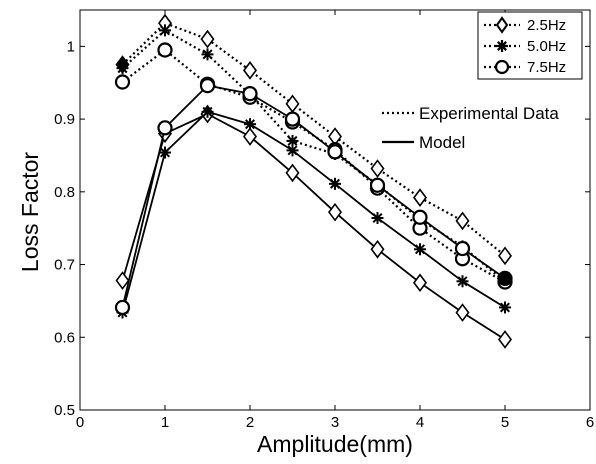 The height and width of the screenshot is (464, 596). What do you see at coordinates (71, 46) in the screenshot?
I see `y-tick-label: 1` at bounding box center [71, 46].